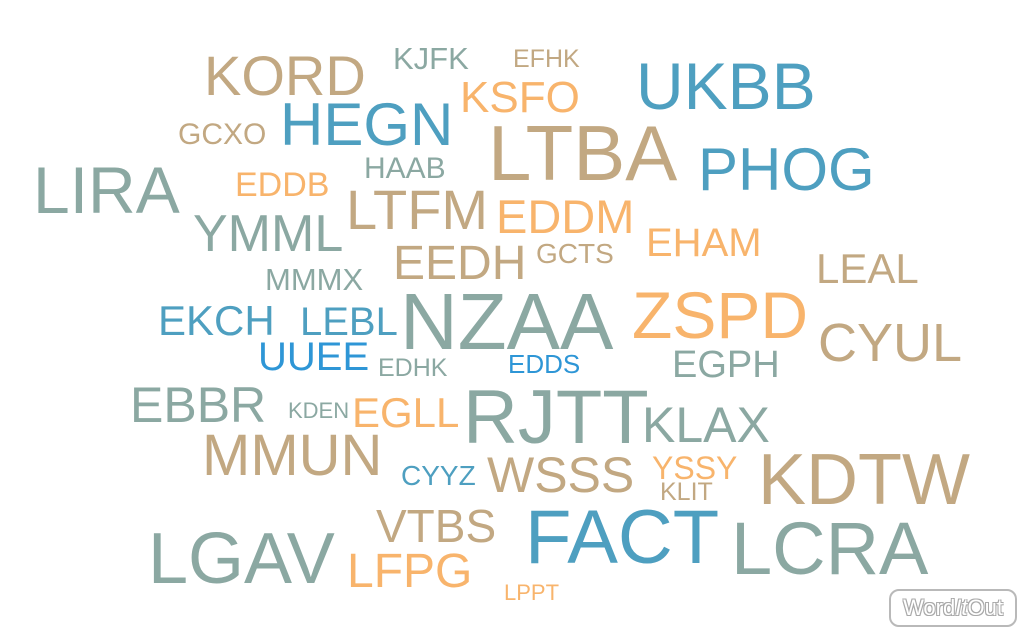  Describe the element at coordinates (867, 268) in the screenshot. I see `word-leal: LEAL` at that location.